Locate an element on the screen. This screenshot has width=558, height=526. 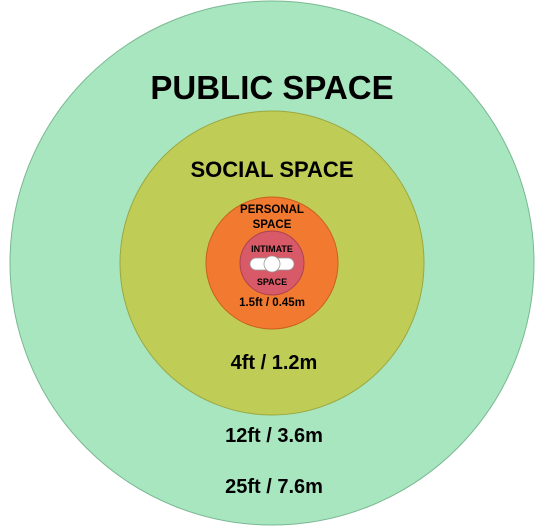
intimate-space-title-line2: SPACE is located at coordinates (272, 282).